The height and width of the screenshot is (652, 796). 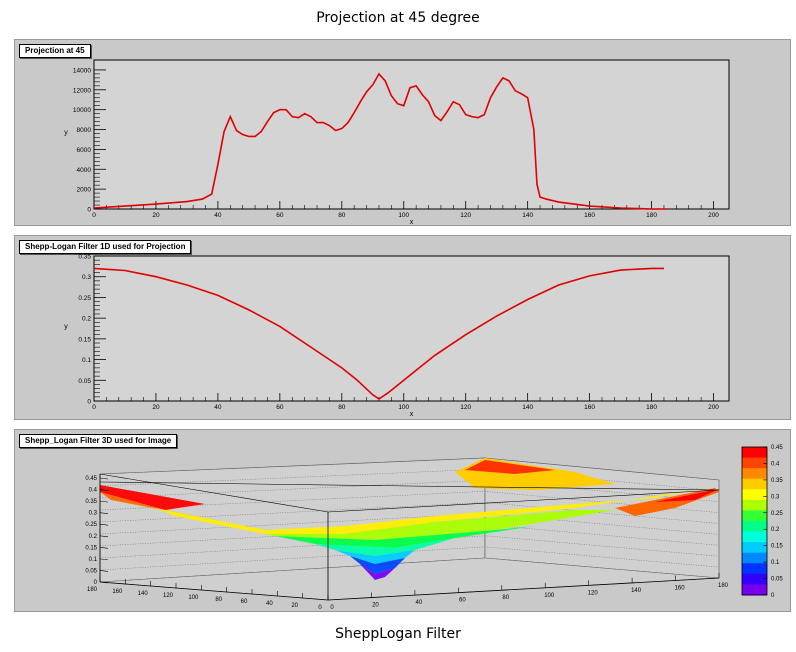 What do you see at coordinates (93, 560) in the screenshot?
I see `z-tick-label: 0.1` at bounding box center [93, 560].